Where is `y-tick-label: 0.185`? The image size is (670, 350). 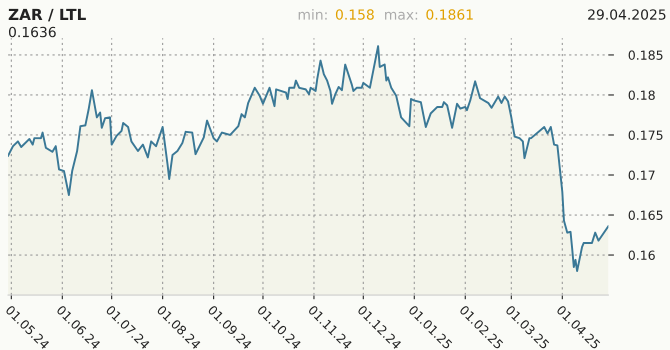 y-tick-label: 0.185 is located at coordinates (645, 55).